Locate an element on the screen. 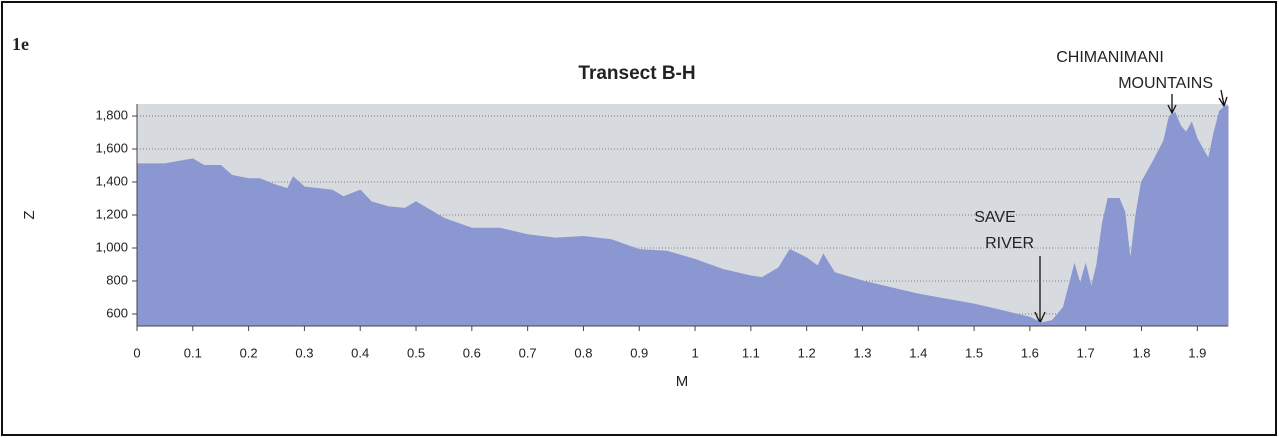 This screenshot has width=1279, height=438. x-tick-label: 1.8 is located at coordinates (1141, 352).